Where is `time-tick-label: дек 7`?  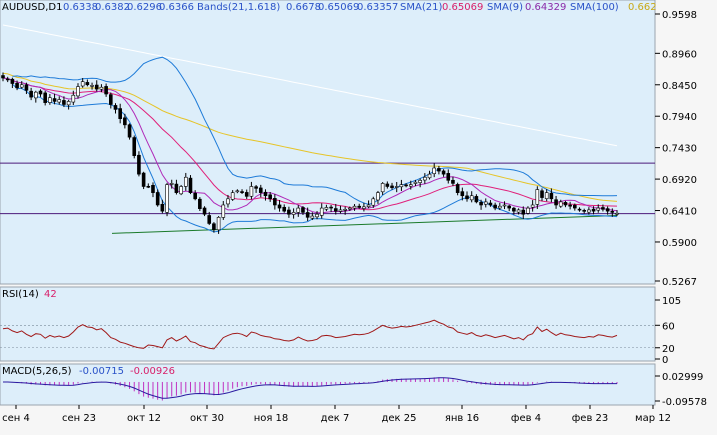
time-tick-label: дек 7 is located at coordinates (335, 418).